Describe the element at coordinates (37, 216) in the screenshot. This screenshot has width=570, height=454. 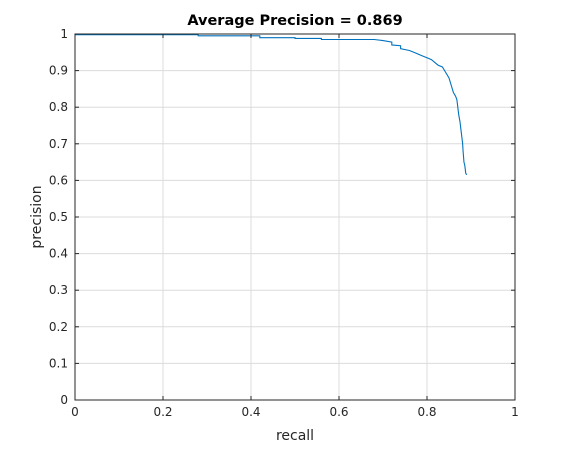
I see `y-axis-label: precision` at that location.